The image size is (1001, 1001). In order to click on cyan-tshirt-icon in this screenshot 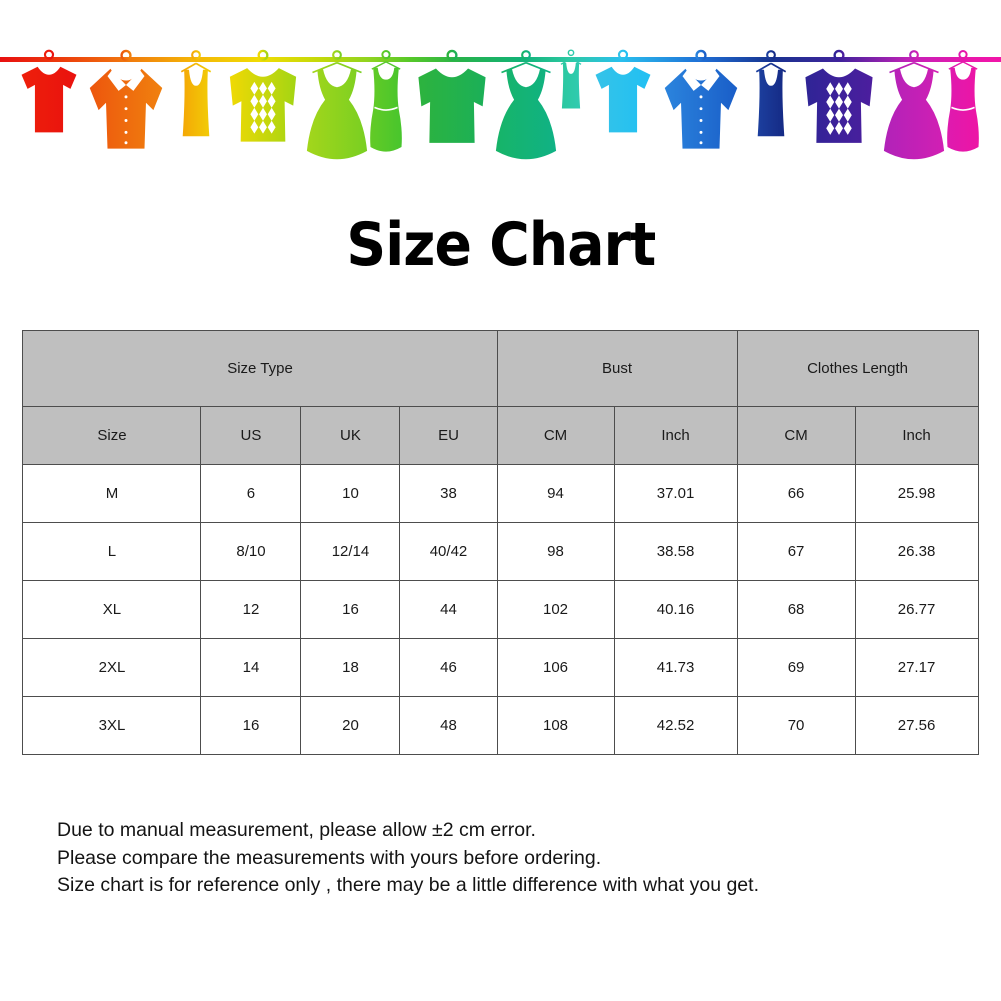, I will do `click(623, 91)`.